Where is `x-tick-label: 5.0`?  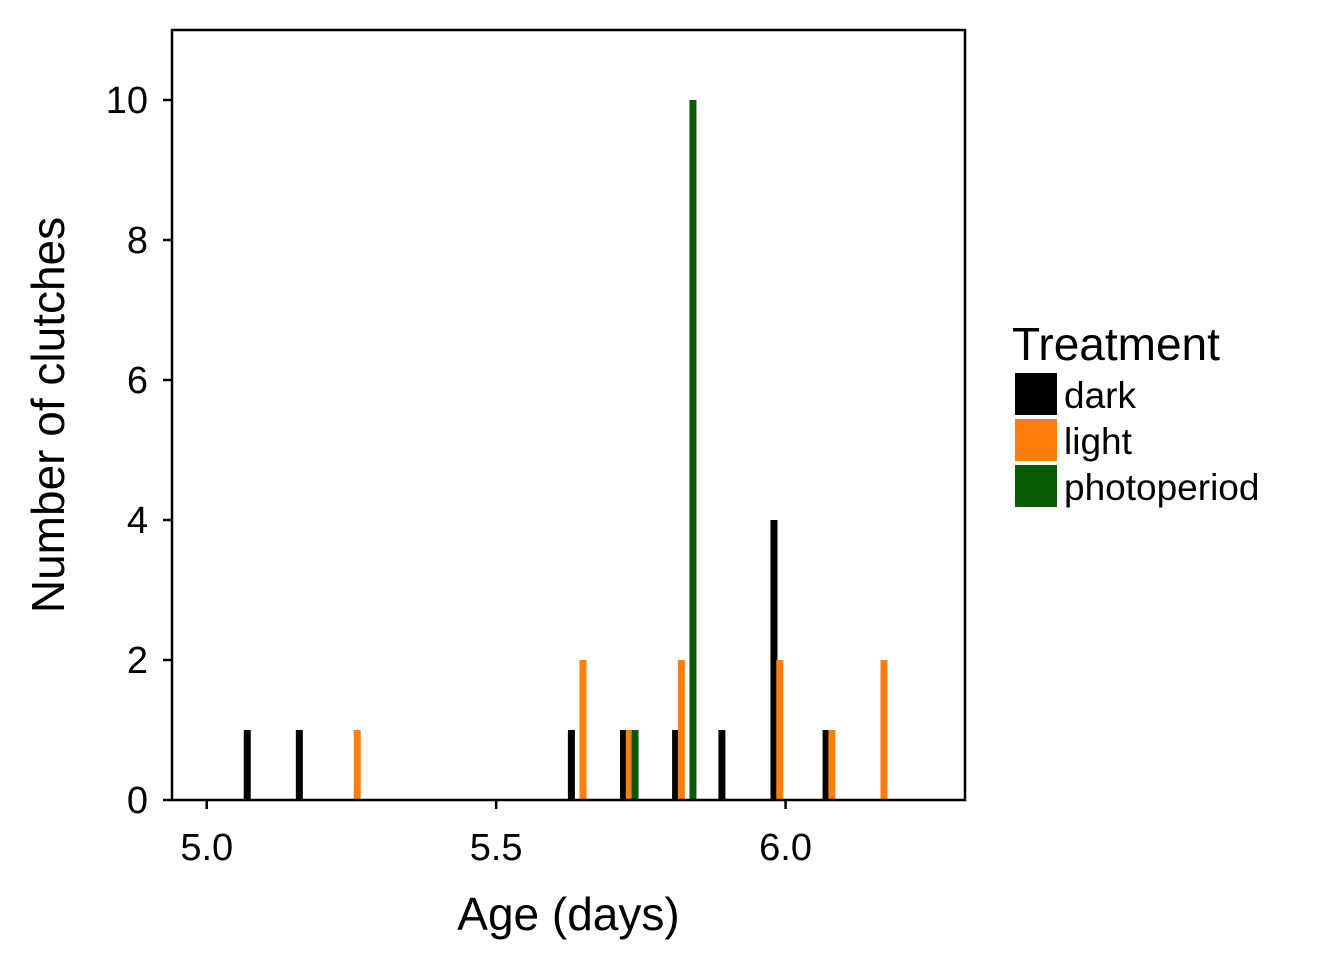 x-tick-label: 5.0 is located at coordinates (206, 848).